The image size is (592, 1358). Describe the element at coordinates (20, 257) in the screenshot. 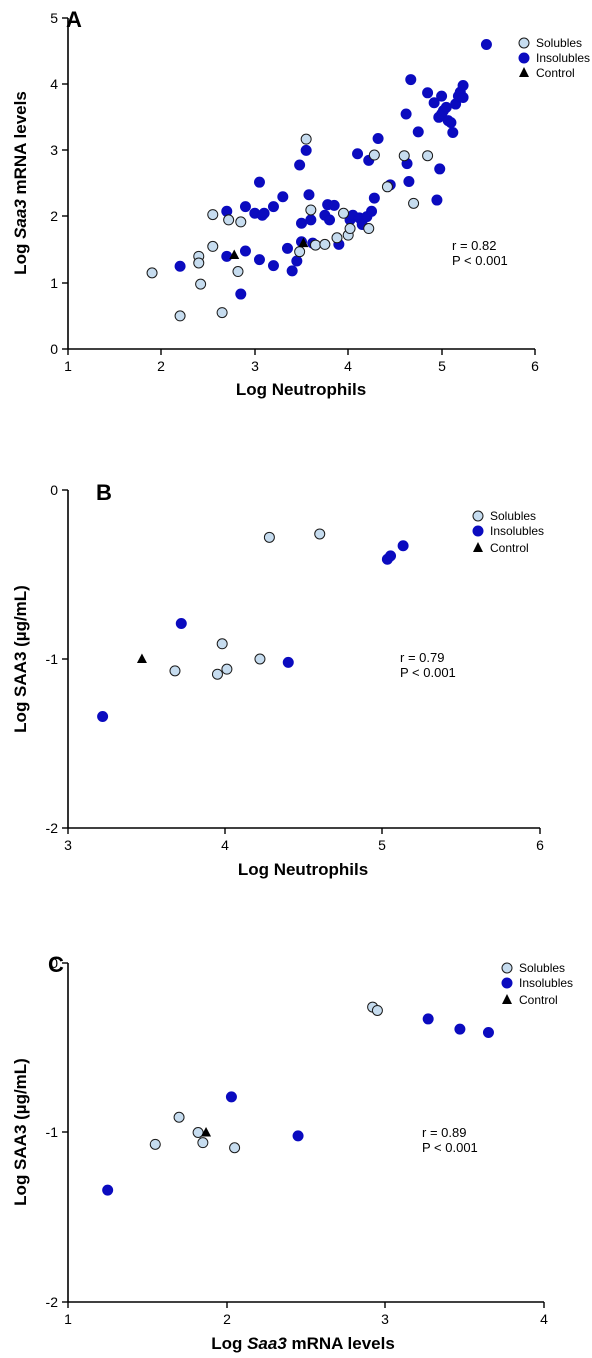

I see `y-axis-title-pre: Log` at that location.